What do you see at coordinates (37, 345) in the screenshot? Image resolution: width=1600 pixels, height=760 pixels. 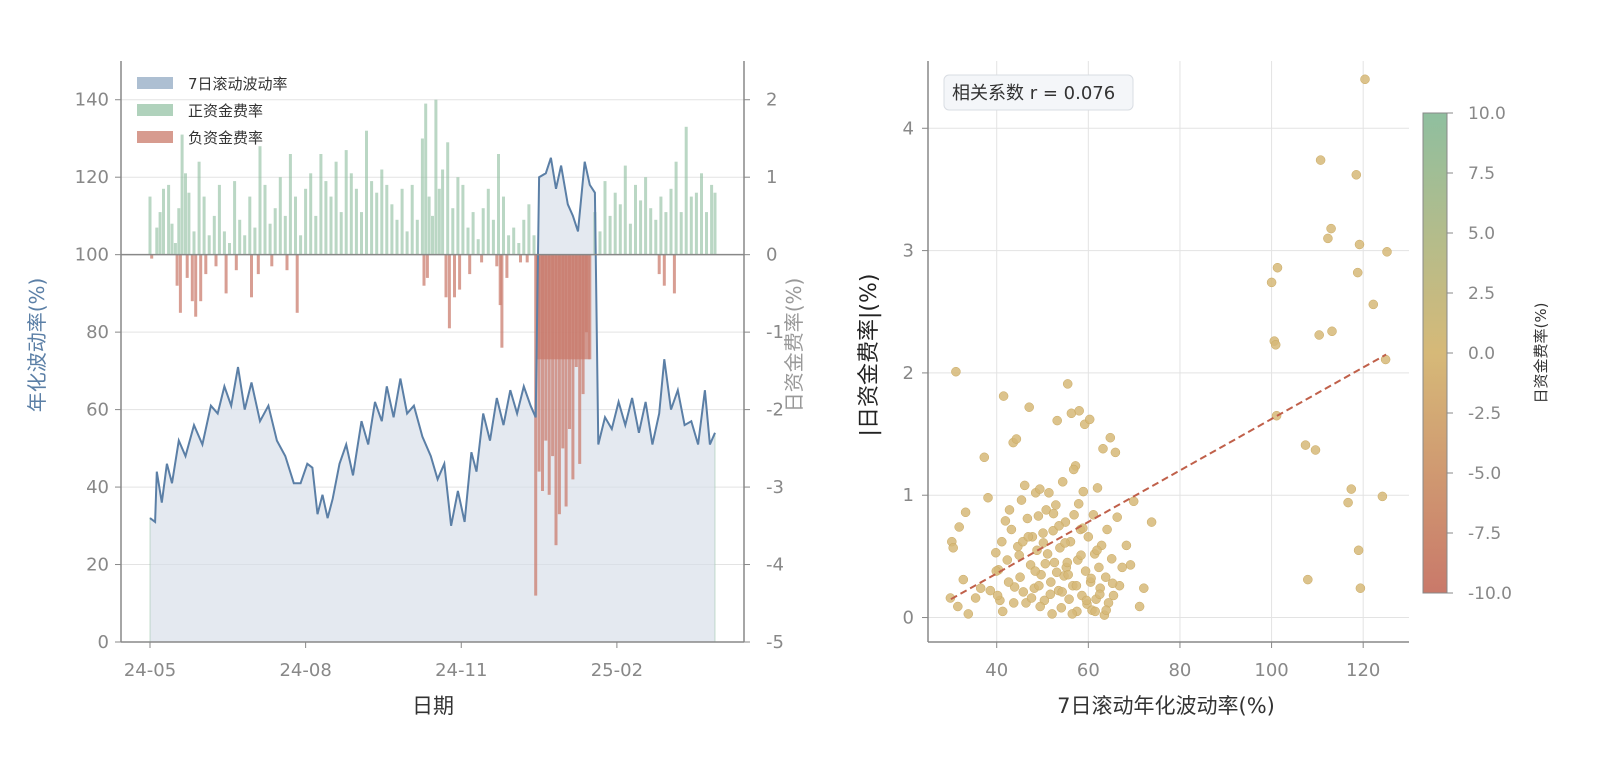 I see `left-y-axis-label: 年化波动率(%)` at bounding box center [37, 345].